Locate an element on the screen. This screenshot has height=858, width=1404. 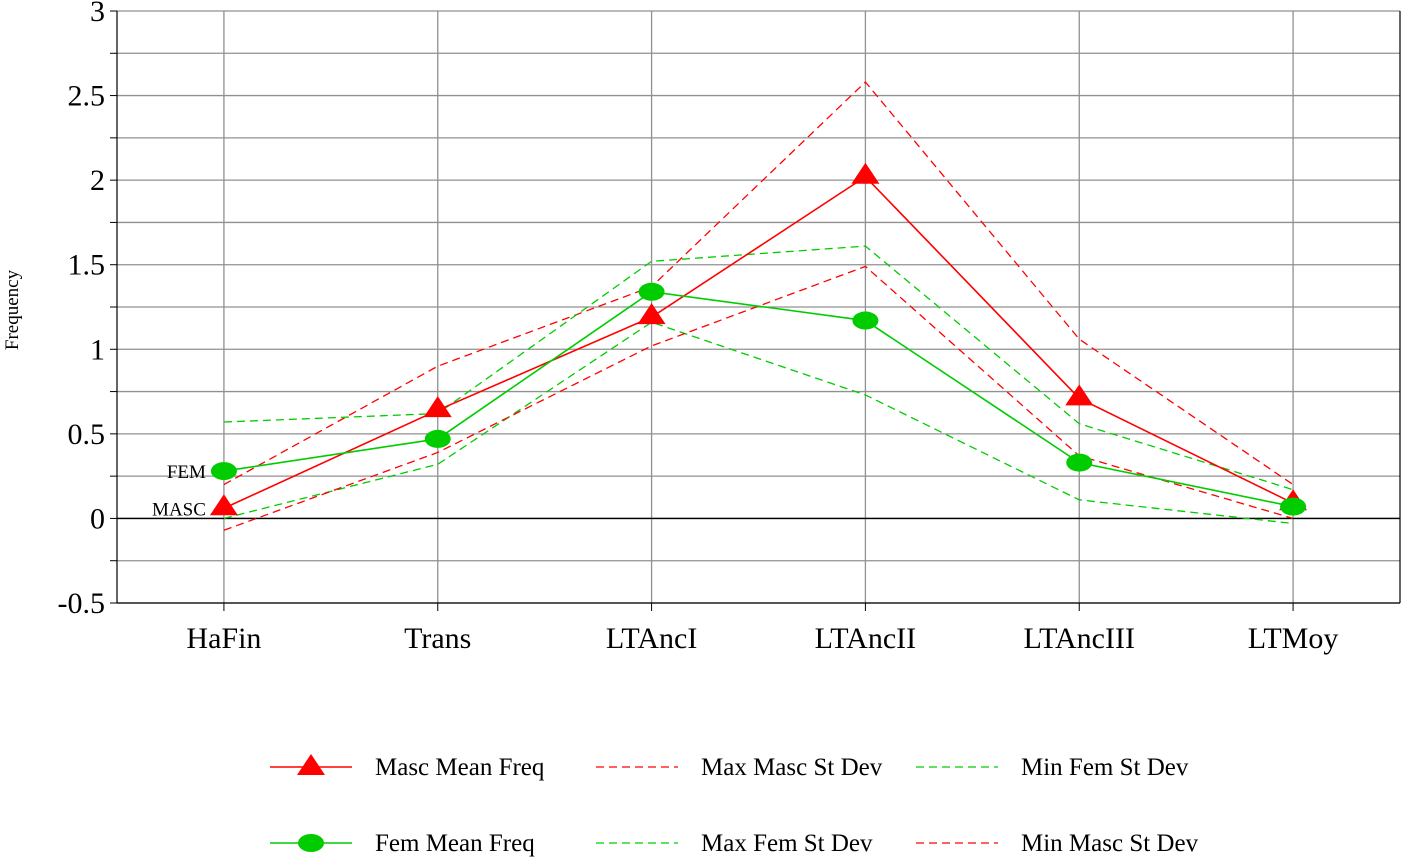
y-tick-label: -0.5 is located at coordinates (82, 603).